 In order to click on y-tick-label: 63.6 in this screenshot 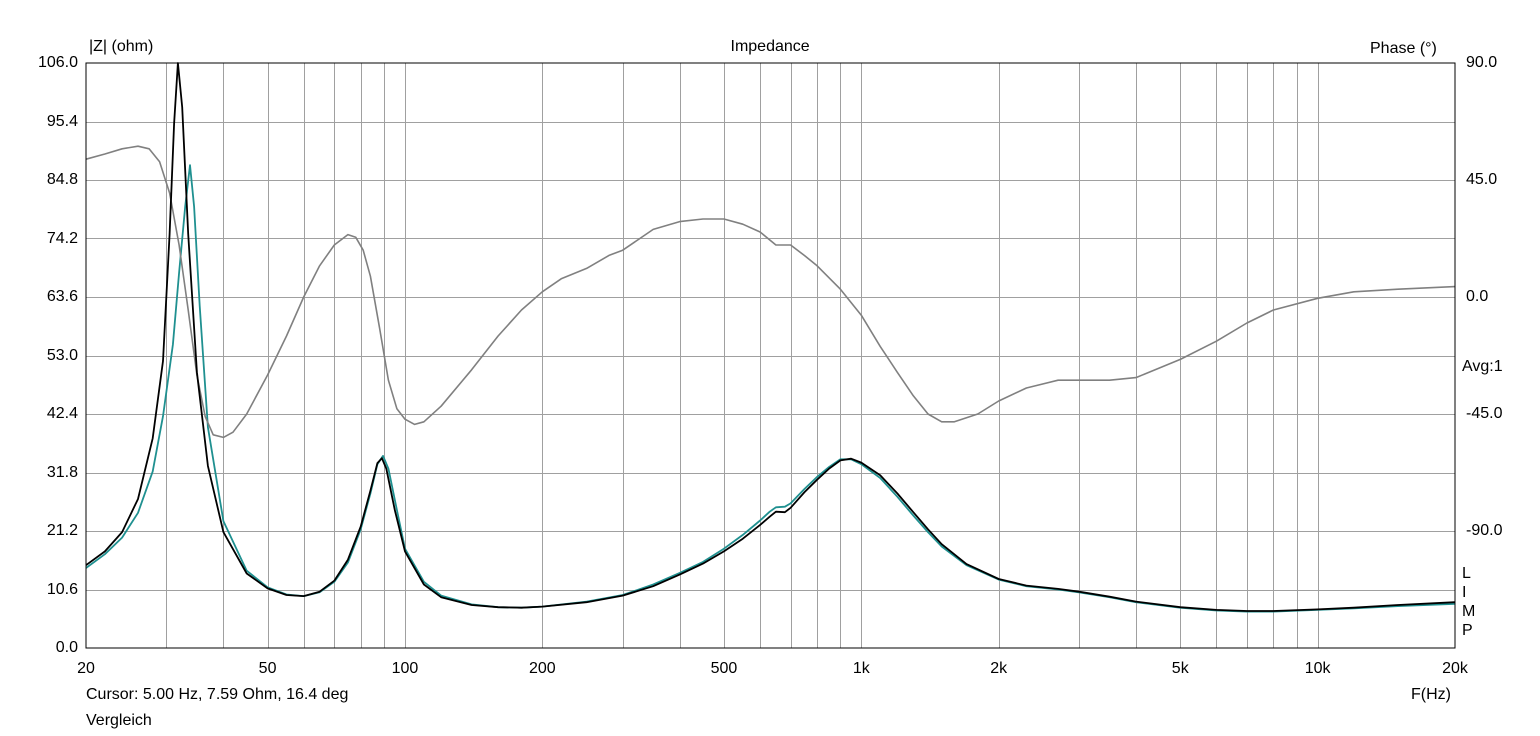, I will do `click(62, 296)`.